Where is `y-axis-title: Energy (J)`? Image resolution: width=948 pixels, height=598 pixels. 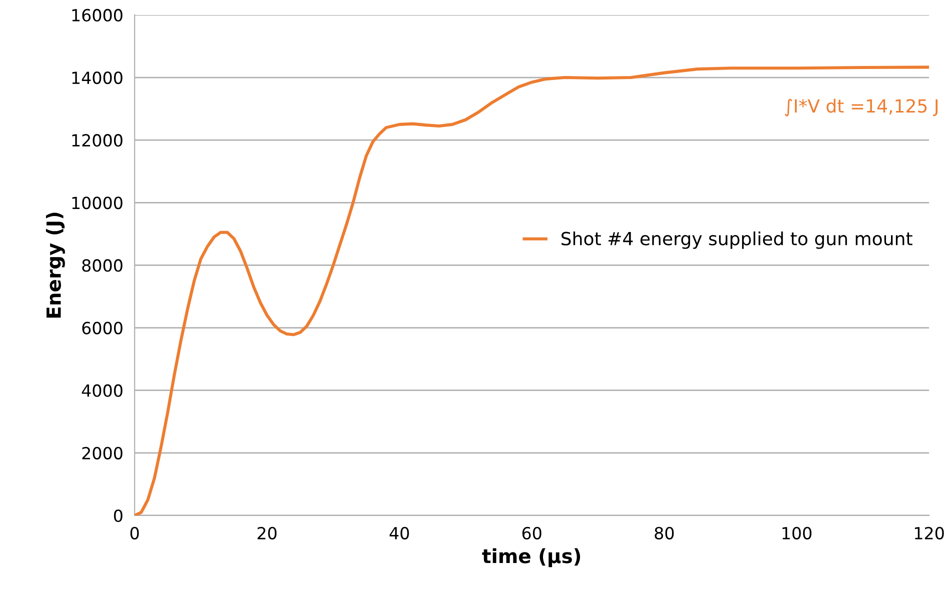
y-axis-title: Energy (J) is located at coordinates (55, 265).